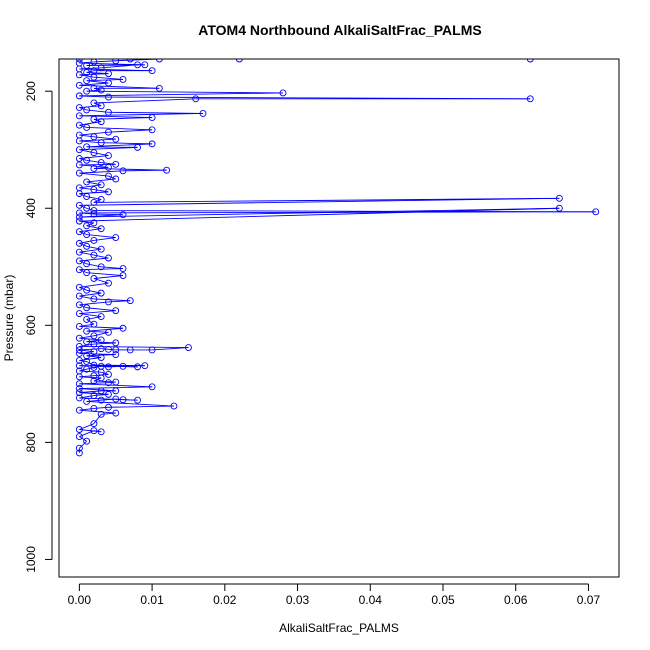  I want to click on x-tick-label: 0.06, so click(516, 600).